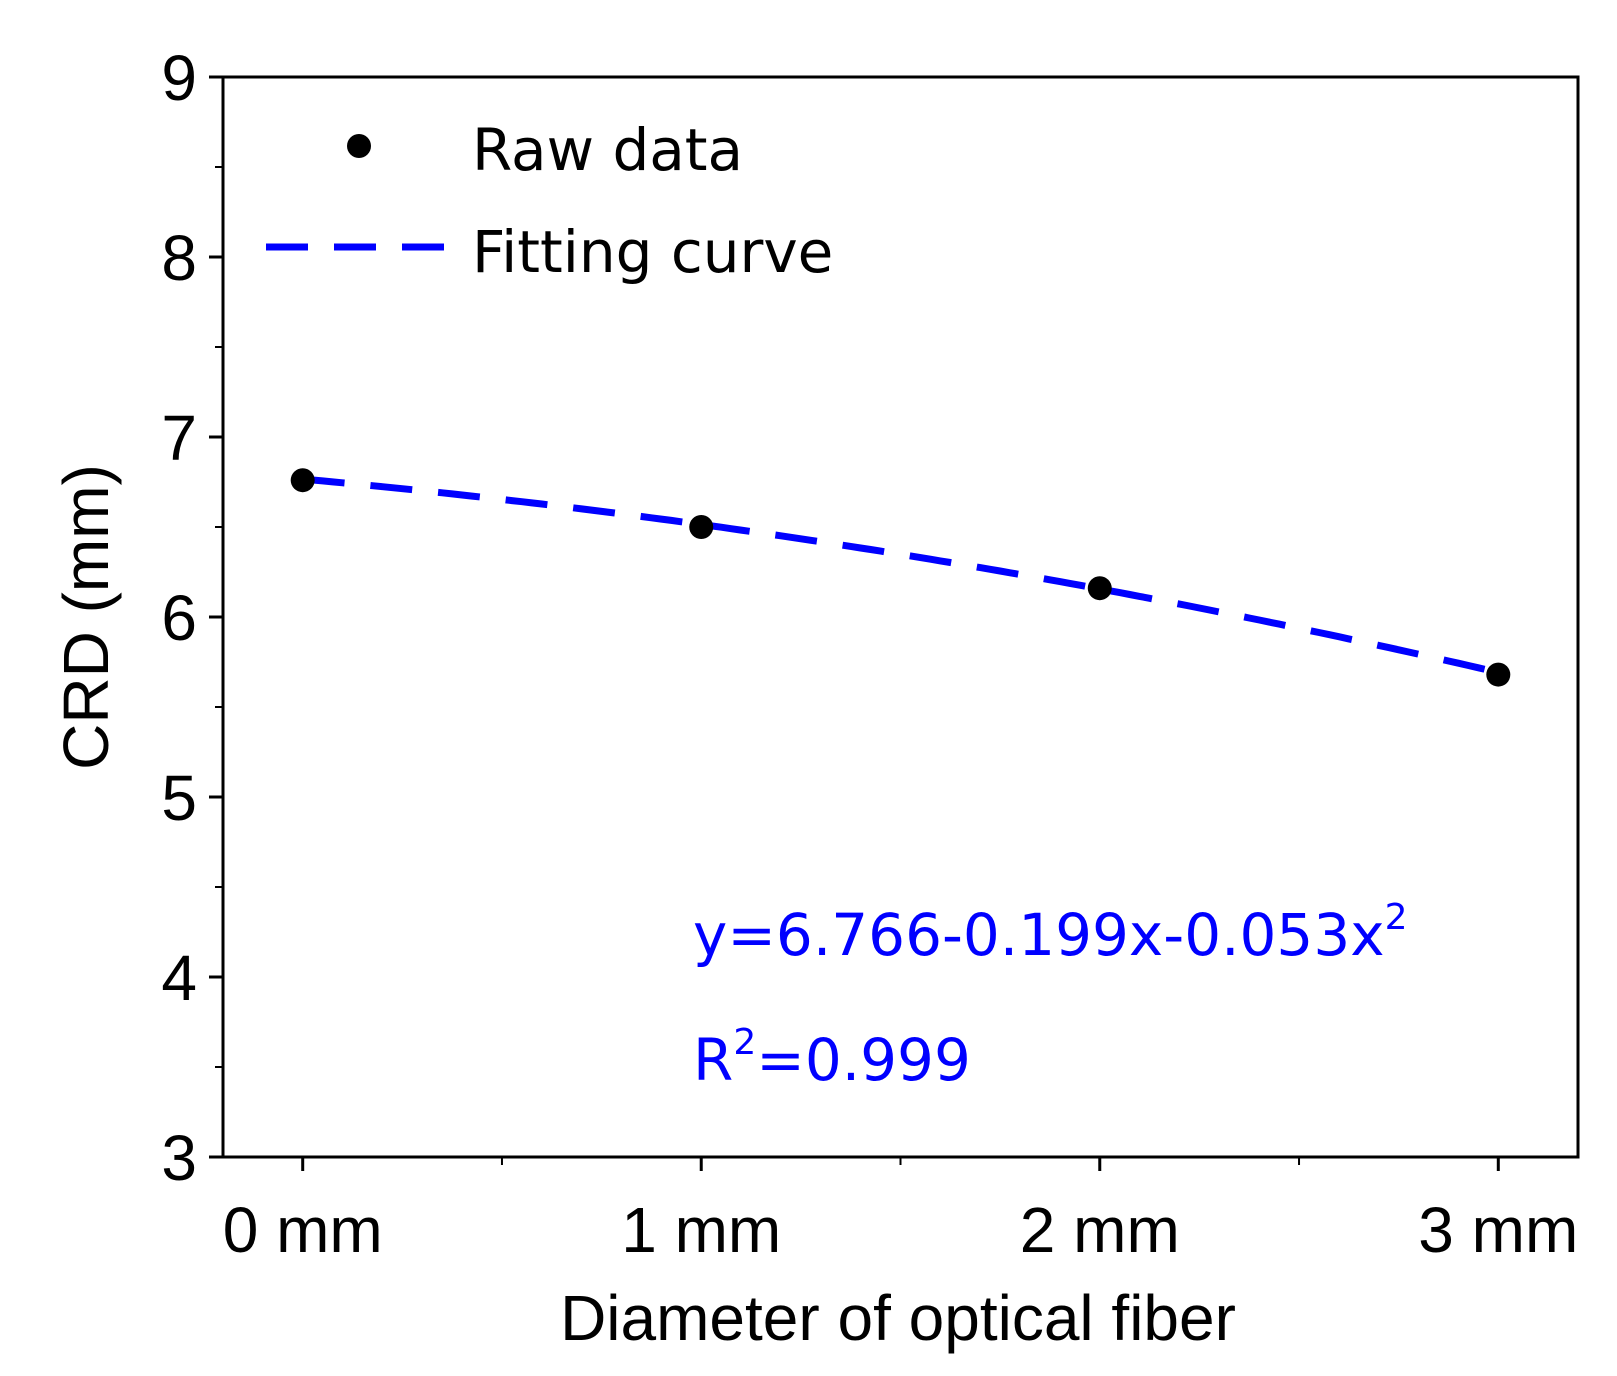 The image size is (1617, 1376). What do you see at coordinates (607, 150) in the screenshot?
I see `legend-raw-data-label: Raw data` at bounding box center [607, 150].